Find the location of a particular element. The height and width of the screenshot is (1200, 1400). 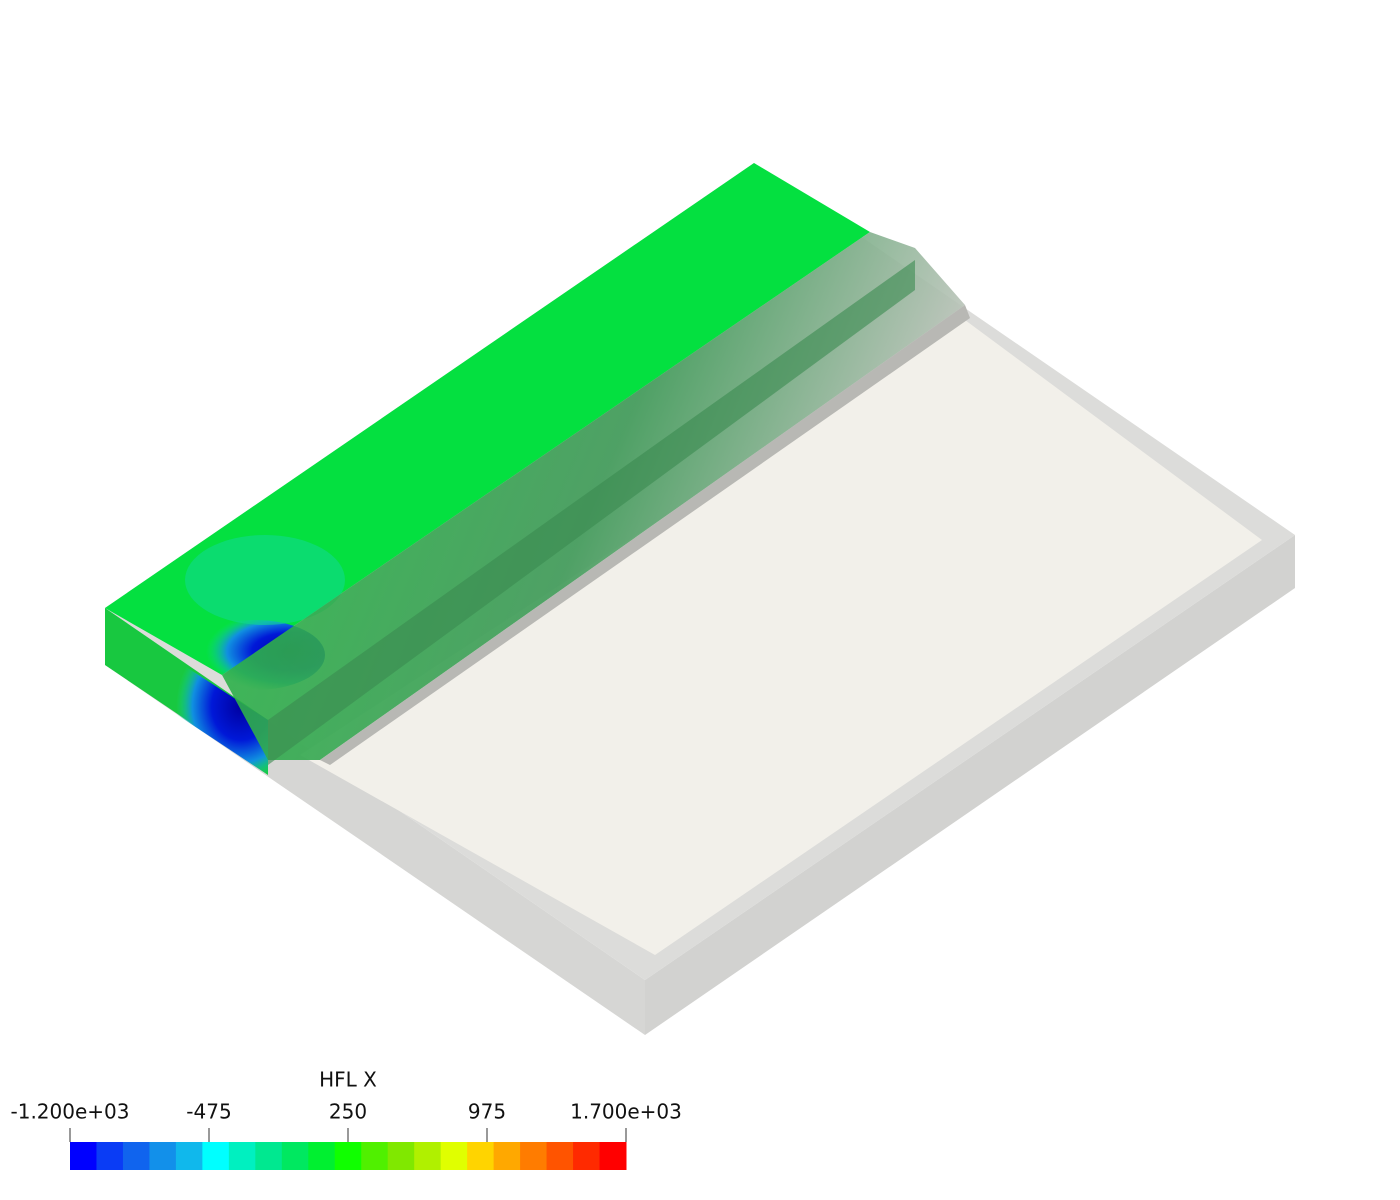

tick-label: -475 is located at coordinates (208, 1112).